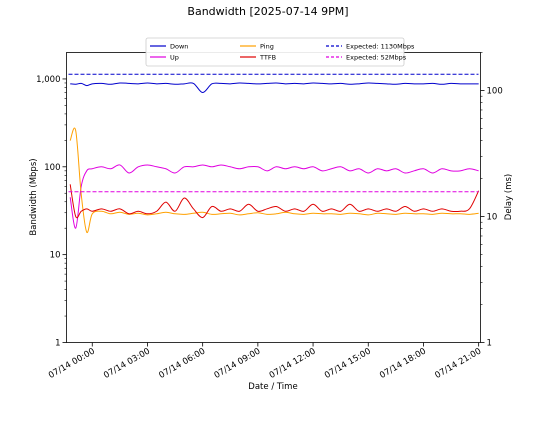  What do you see at coordinates (238, 363) in the screenshot?
I see `x-tick-label: 07/14 09:00` at bounding box center [238, 363].